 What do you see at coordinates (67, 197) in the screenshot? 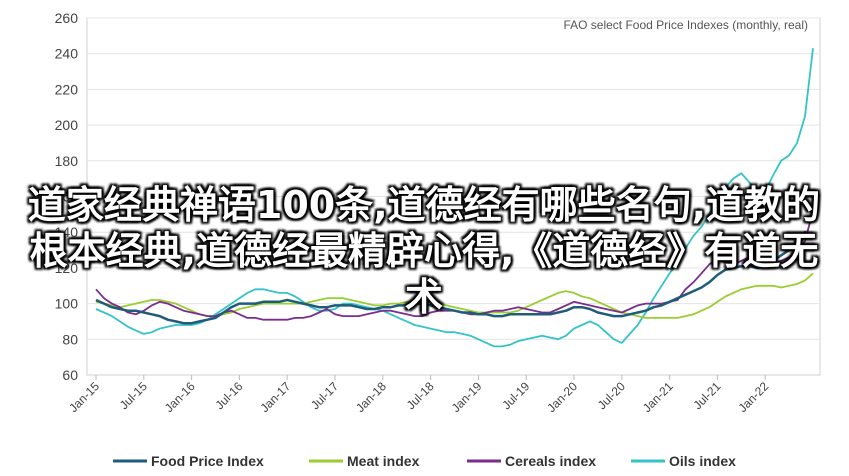
I see `y-tick-label: 160` at bounding box center [67, 197].